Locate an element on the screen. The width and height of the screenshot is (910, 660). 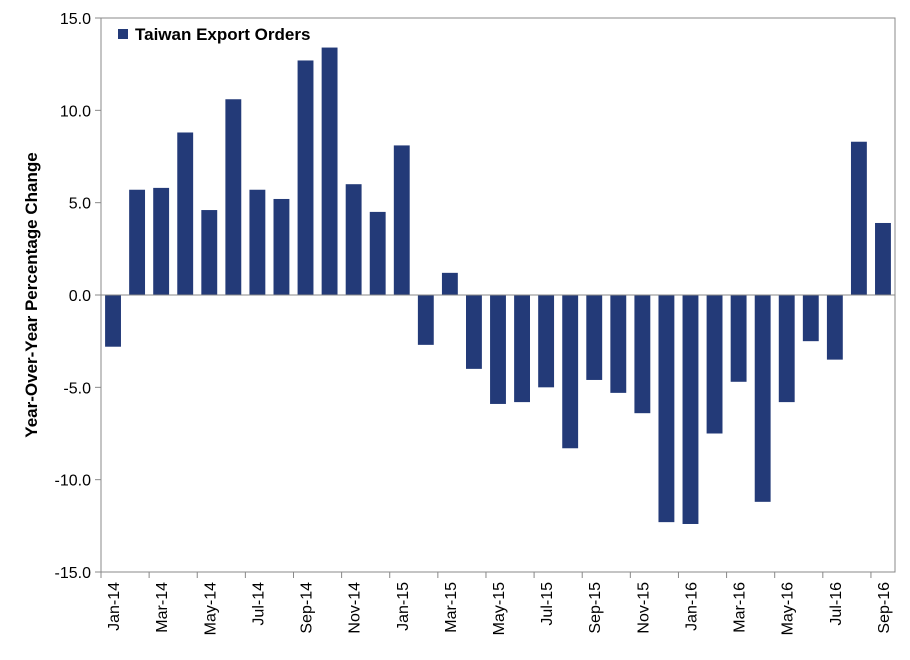
y-tick-label: 0.0 is located at coordinates (80, 296).